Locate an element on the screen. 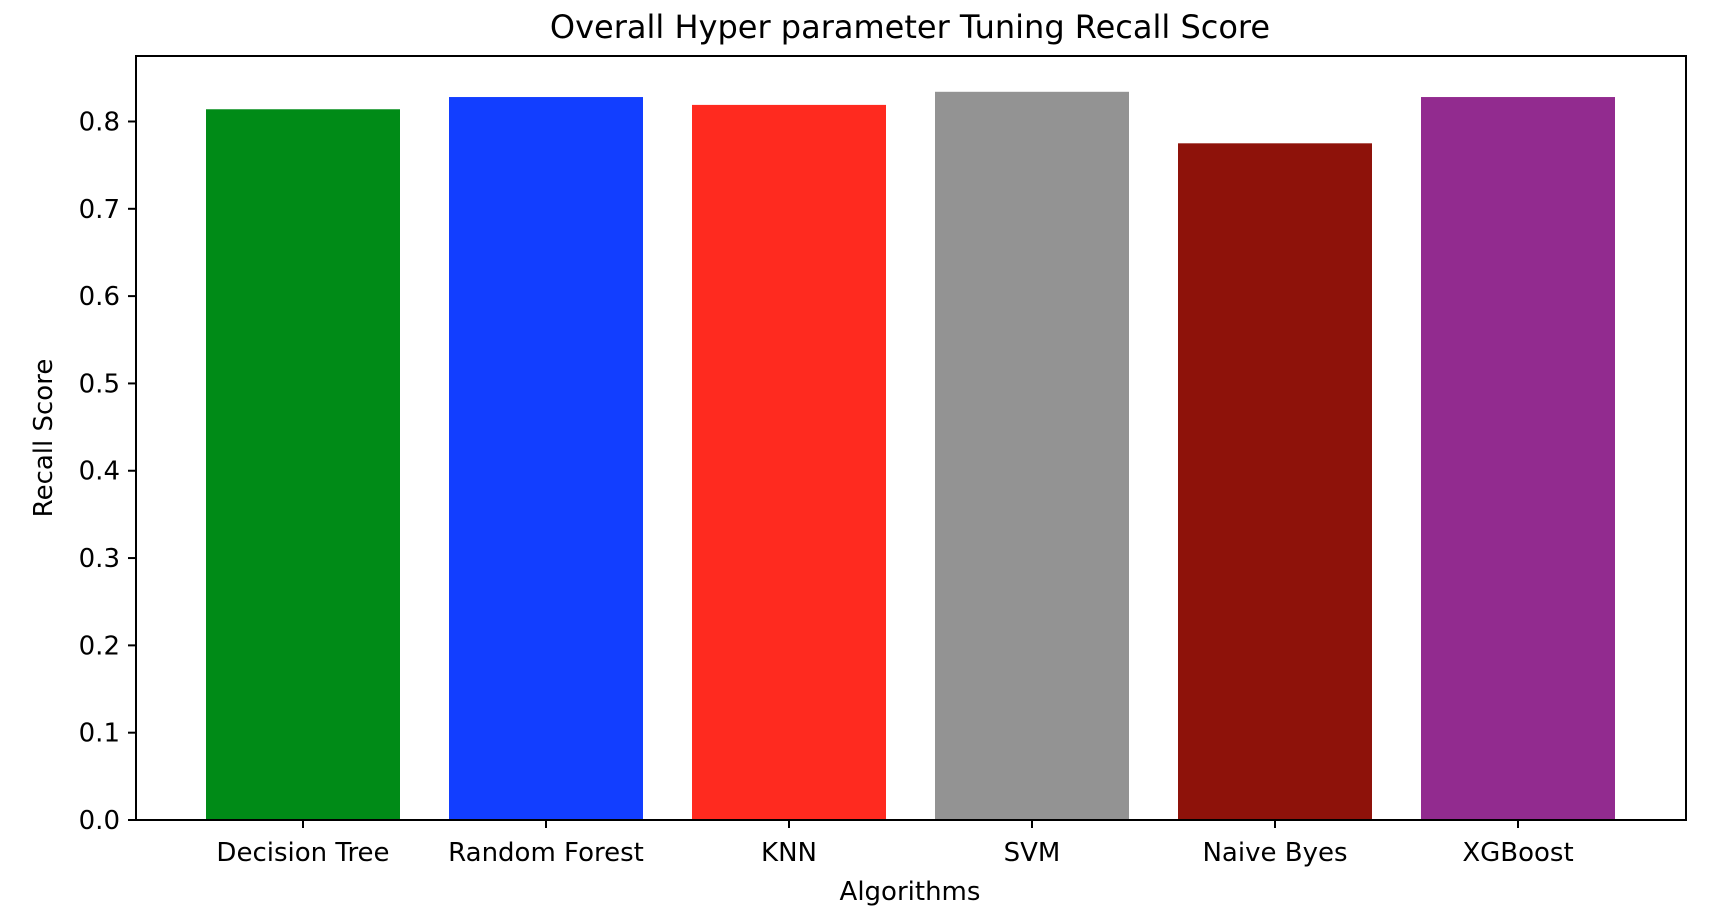 The image size is (1722, 908). bar-naive-byes is located at coordinates (1275, 482).